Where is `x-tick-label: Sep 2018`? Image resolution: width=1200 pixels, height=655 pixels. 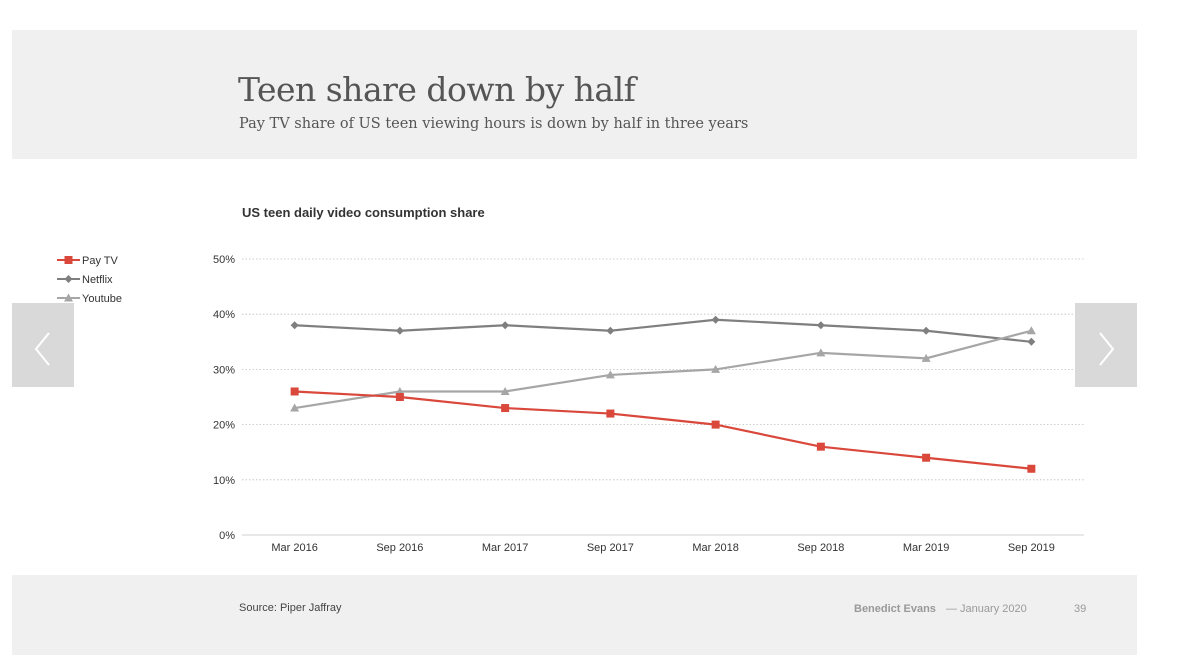 x-tick-label: Sep 2018 is located at coordinates (820, 548).